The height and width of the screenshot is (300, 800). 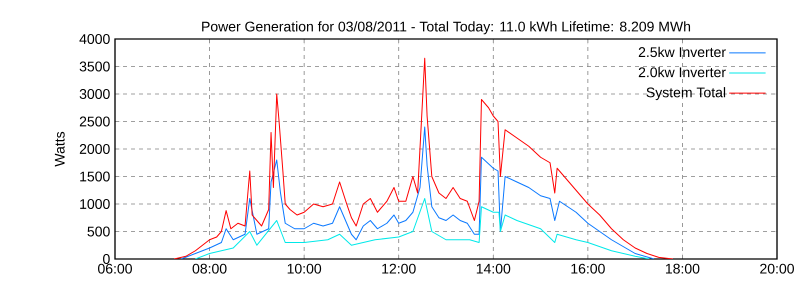 What do you see at coordinates (682, 52) in the screenshot?
I see `legend-label: 2.5kw Inverter` at bounding box center [682, 52].